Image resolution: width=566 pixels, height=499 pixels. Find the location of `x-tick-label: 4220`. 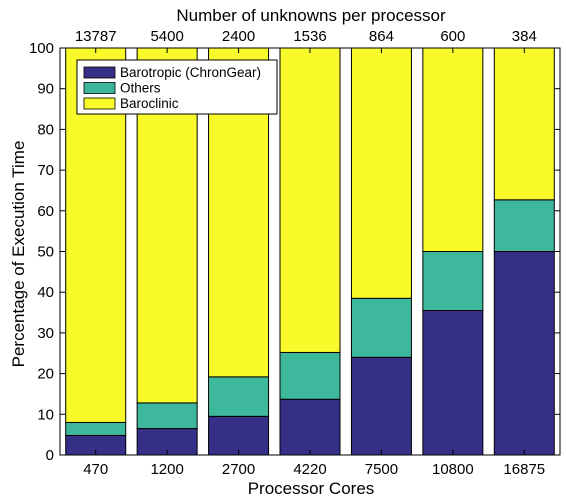

x-tick-label: 4220 is located at coordinates (309, 469).